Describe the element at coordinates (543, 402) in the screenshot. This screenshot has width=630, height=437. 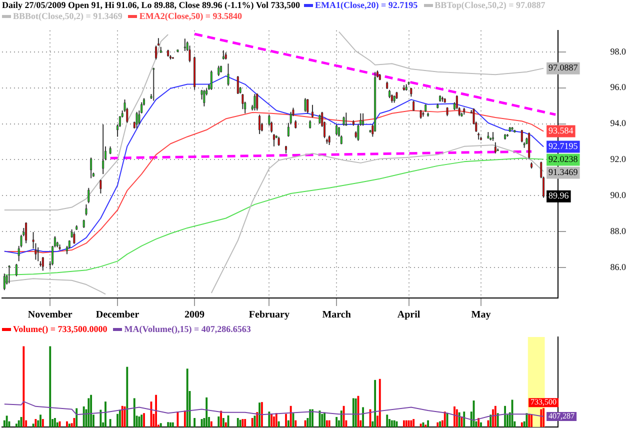
I see `data-label: 733,500` at that location.